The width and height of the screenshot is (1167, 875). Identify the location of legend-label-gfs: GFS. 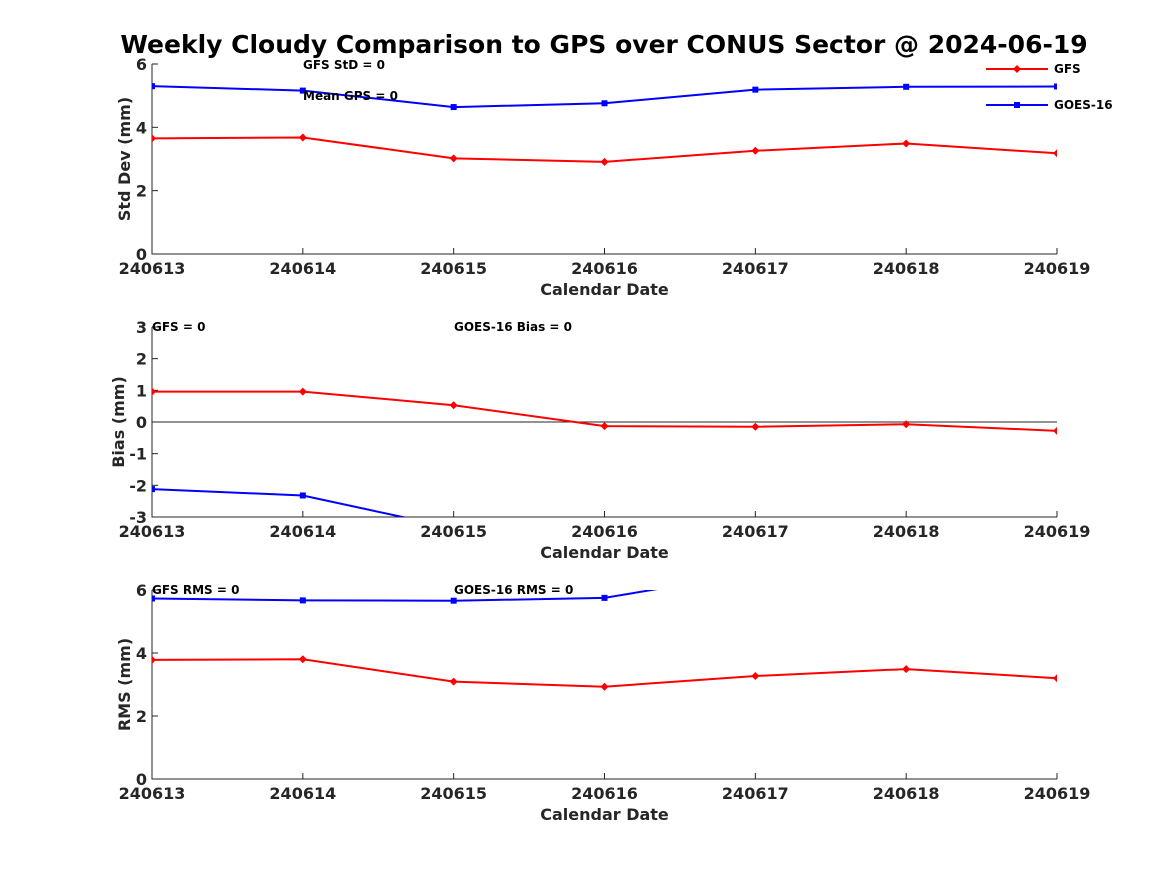
(1067, 69).